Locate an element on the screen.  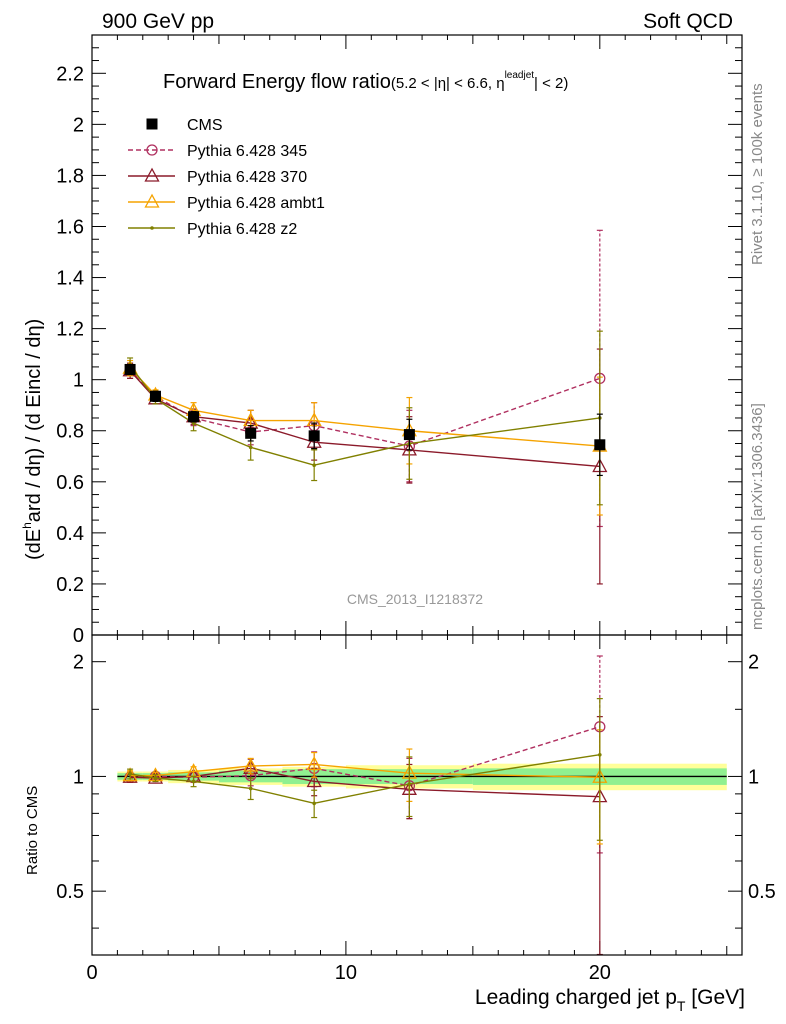
legend-item-2: Pythia 6.428 370 is located at coordinates (217, 176).